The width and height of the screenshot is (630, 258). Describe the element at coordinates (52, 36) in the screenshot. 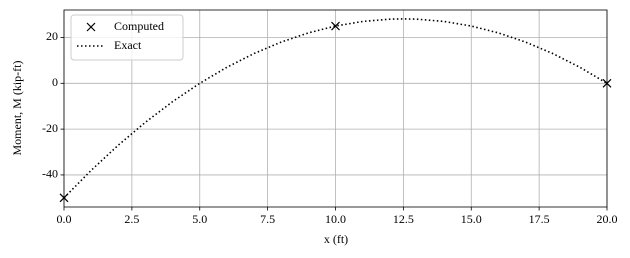

I see `y-tick-label: 20` at that location.